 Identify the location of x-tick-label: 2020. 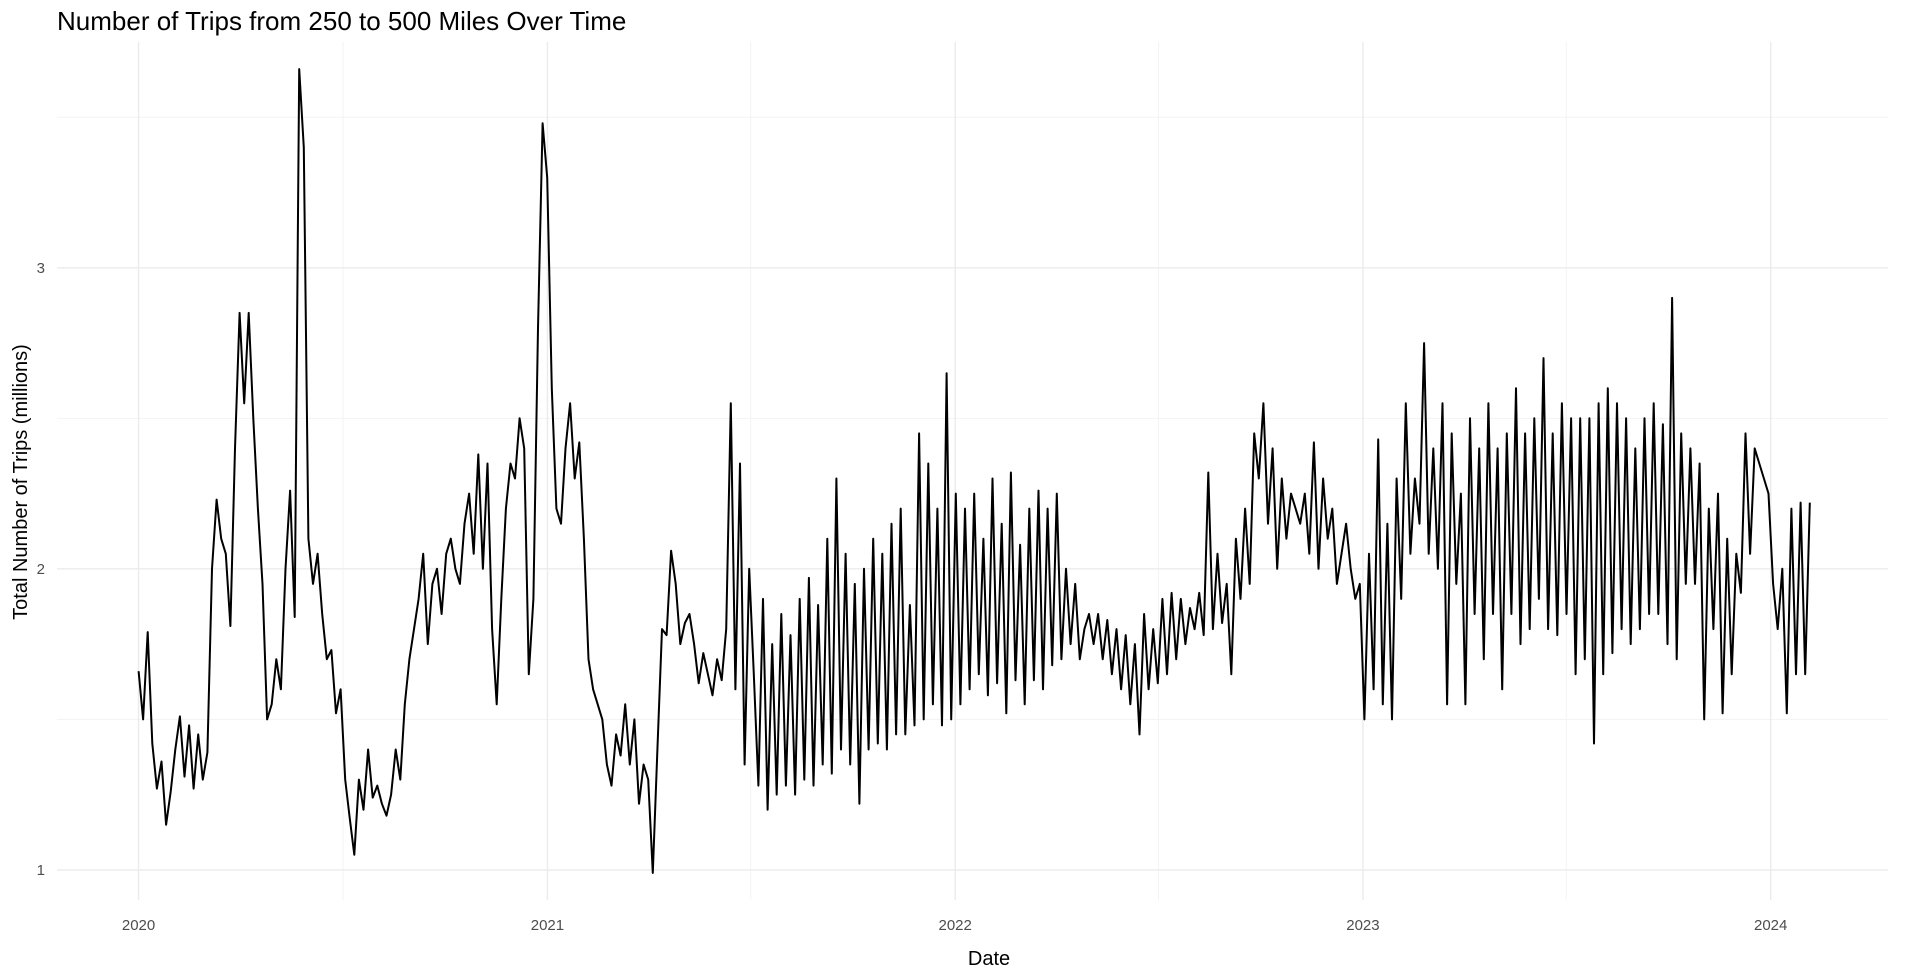
(138, 925).